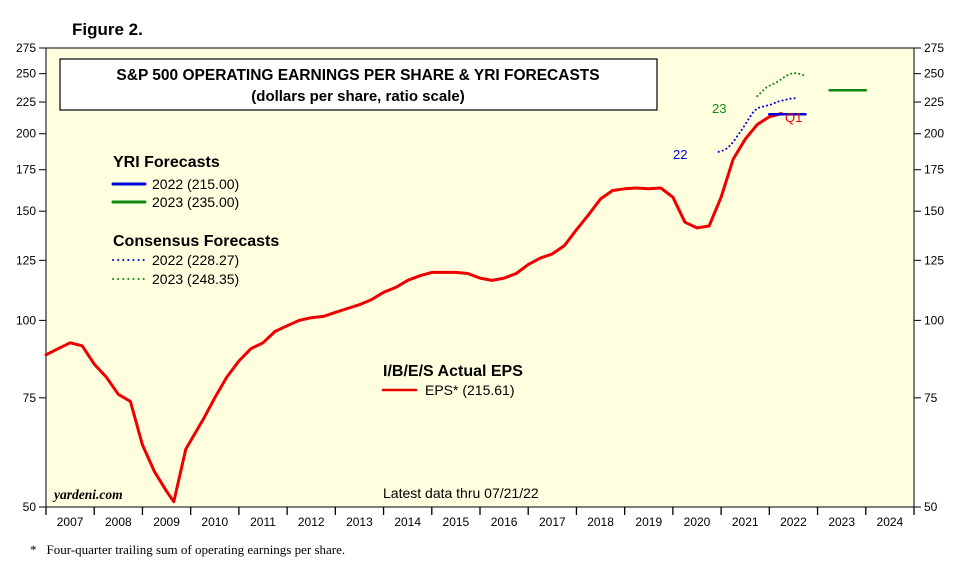  What do you see at coordinates (680, 154) in the screenshot?
I see `annotation-consensus-2022: 22` at bounding box center [680, 154].